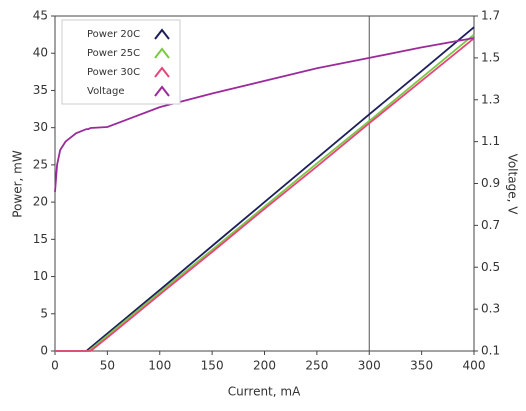 The width and height of the screenshot is (526, 411). Describe the element at coordinates (264, 366) in the screenshot. I see `x-tick-label: 200` at that location.